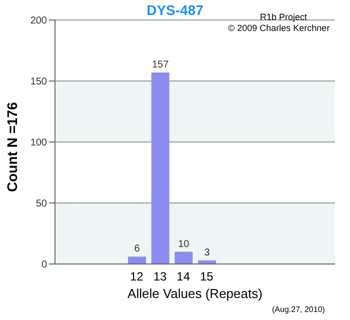  What do you see at coordinates (137, 249) in the screenshot?
I see `data-label: 6` at bounding box center [137, 249].